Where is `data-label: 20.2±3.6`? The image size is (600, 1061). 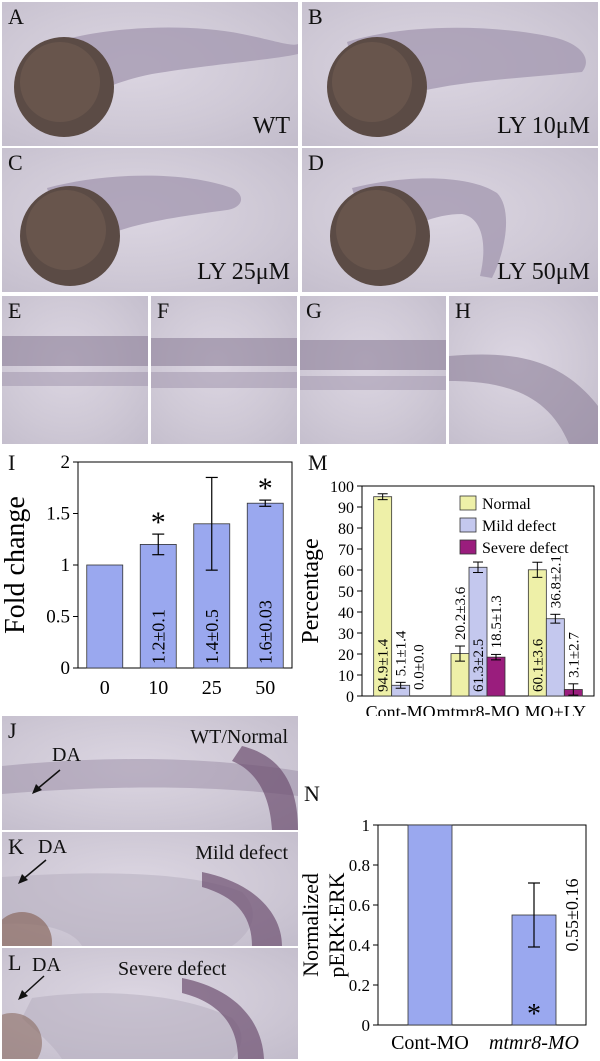
data-label: 20.2±3.6 is located at coordinates (461, 613).